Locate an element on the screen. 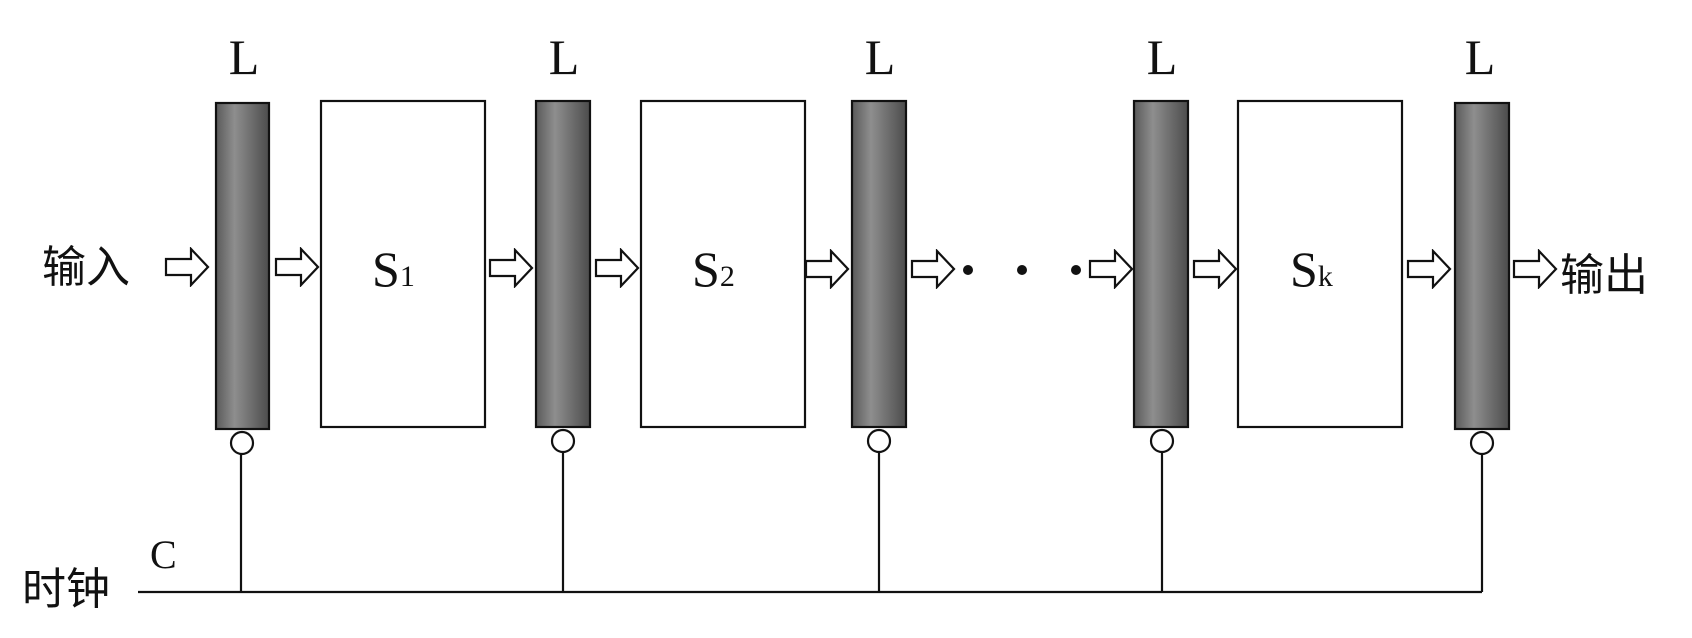 This screenshot has width=1692, height=638. latch-label-5: L is located at coordinates (1480, 57).